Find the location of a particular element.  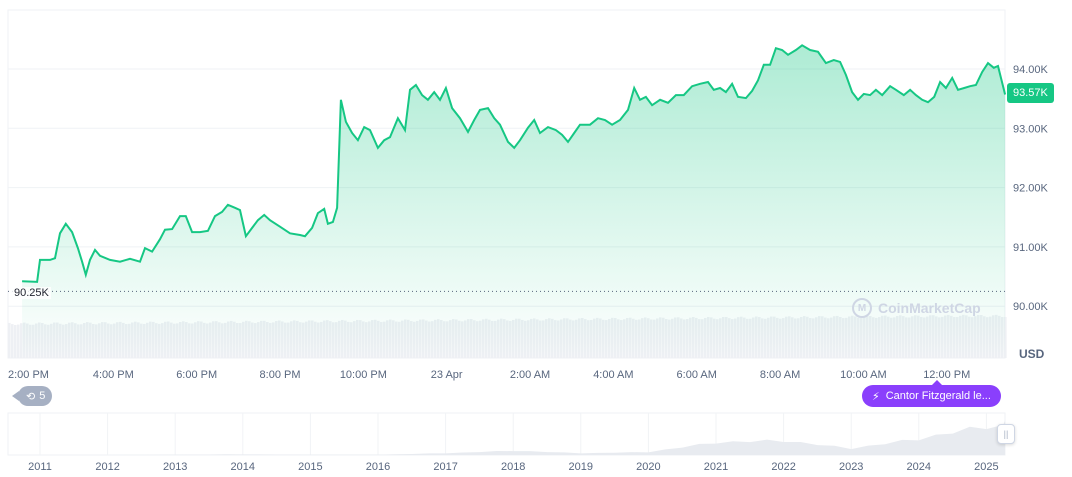

low-price-label: 90.25K is located at coordinates (31, 293).